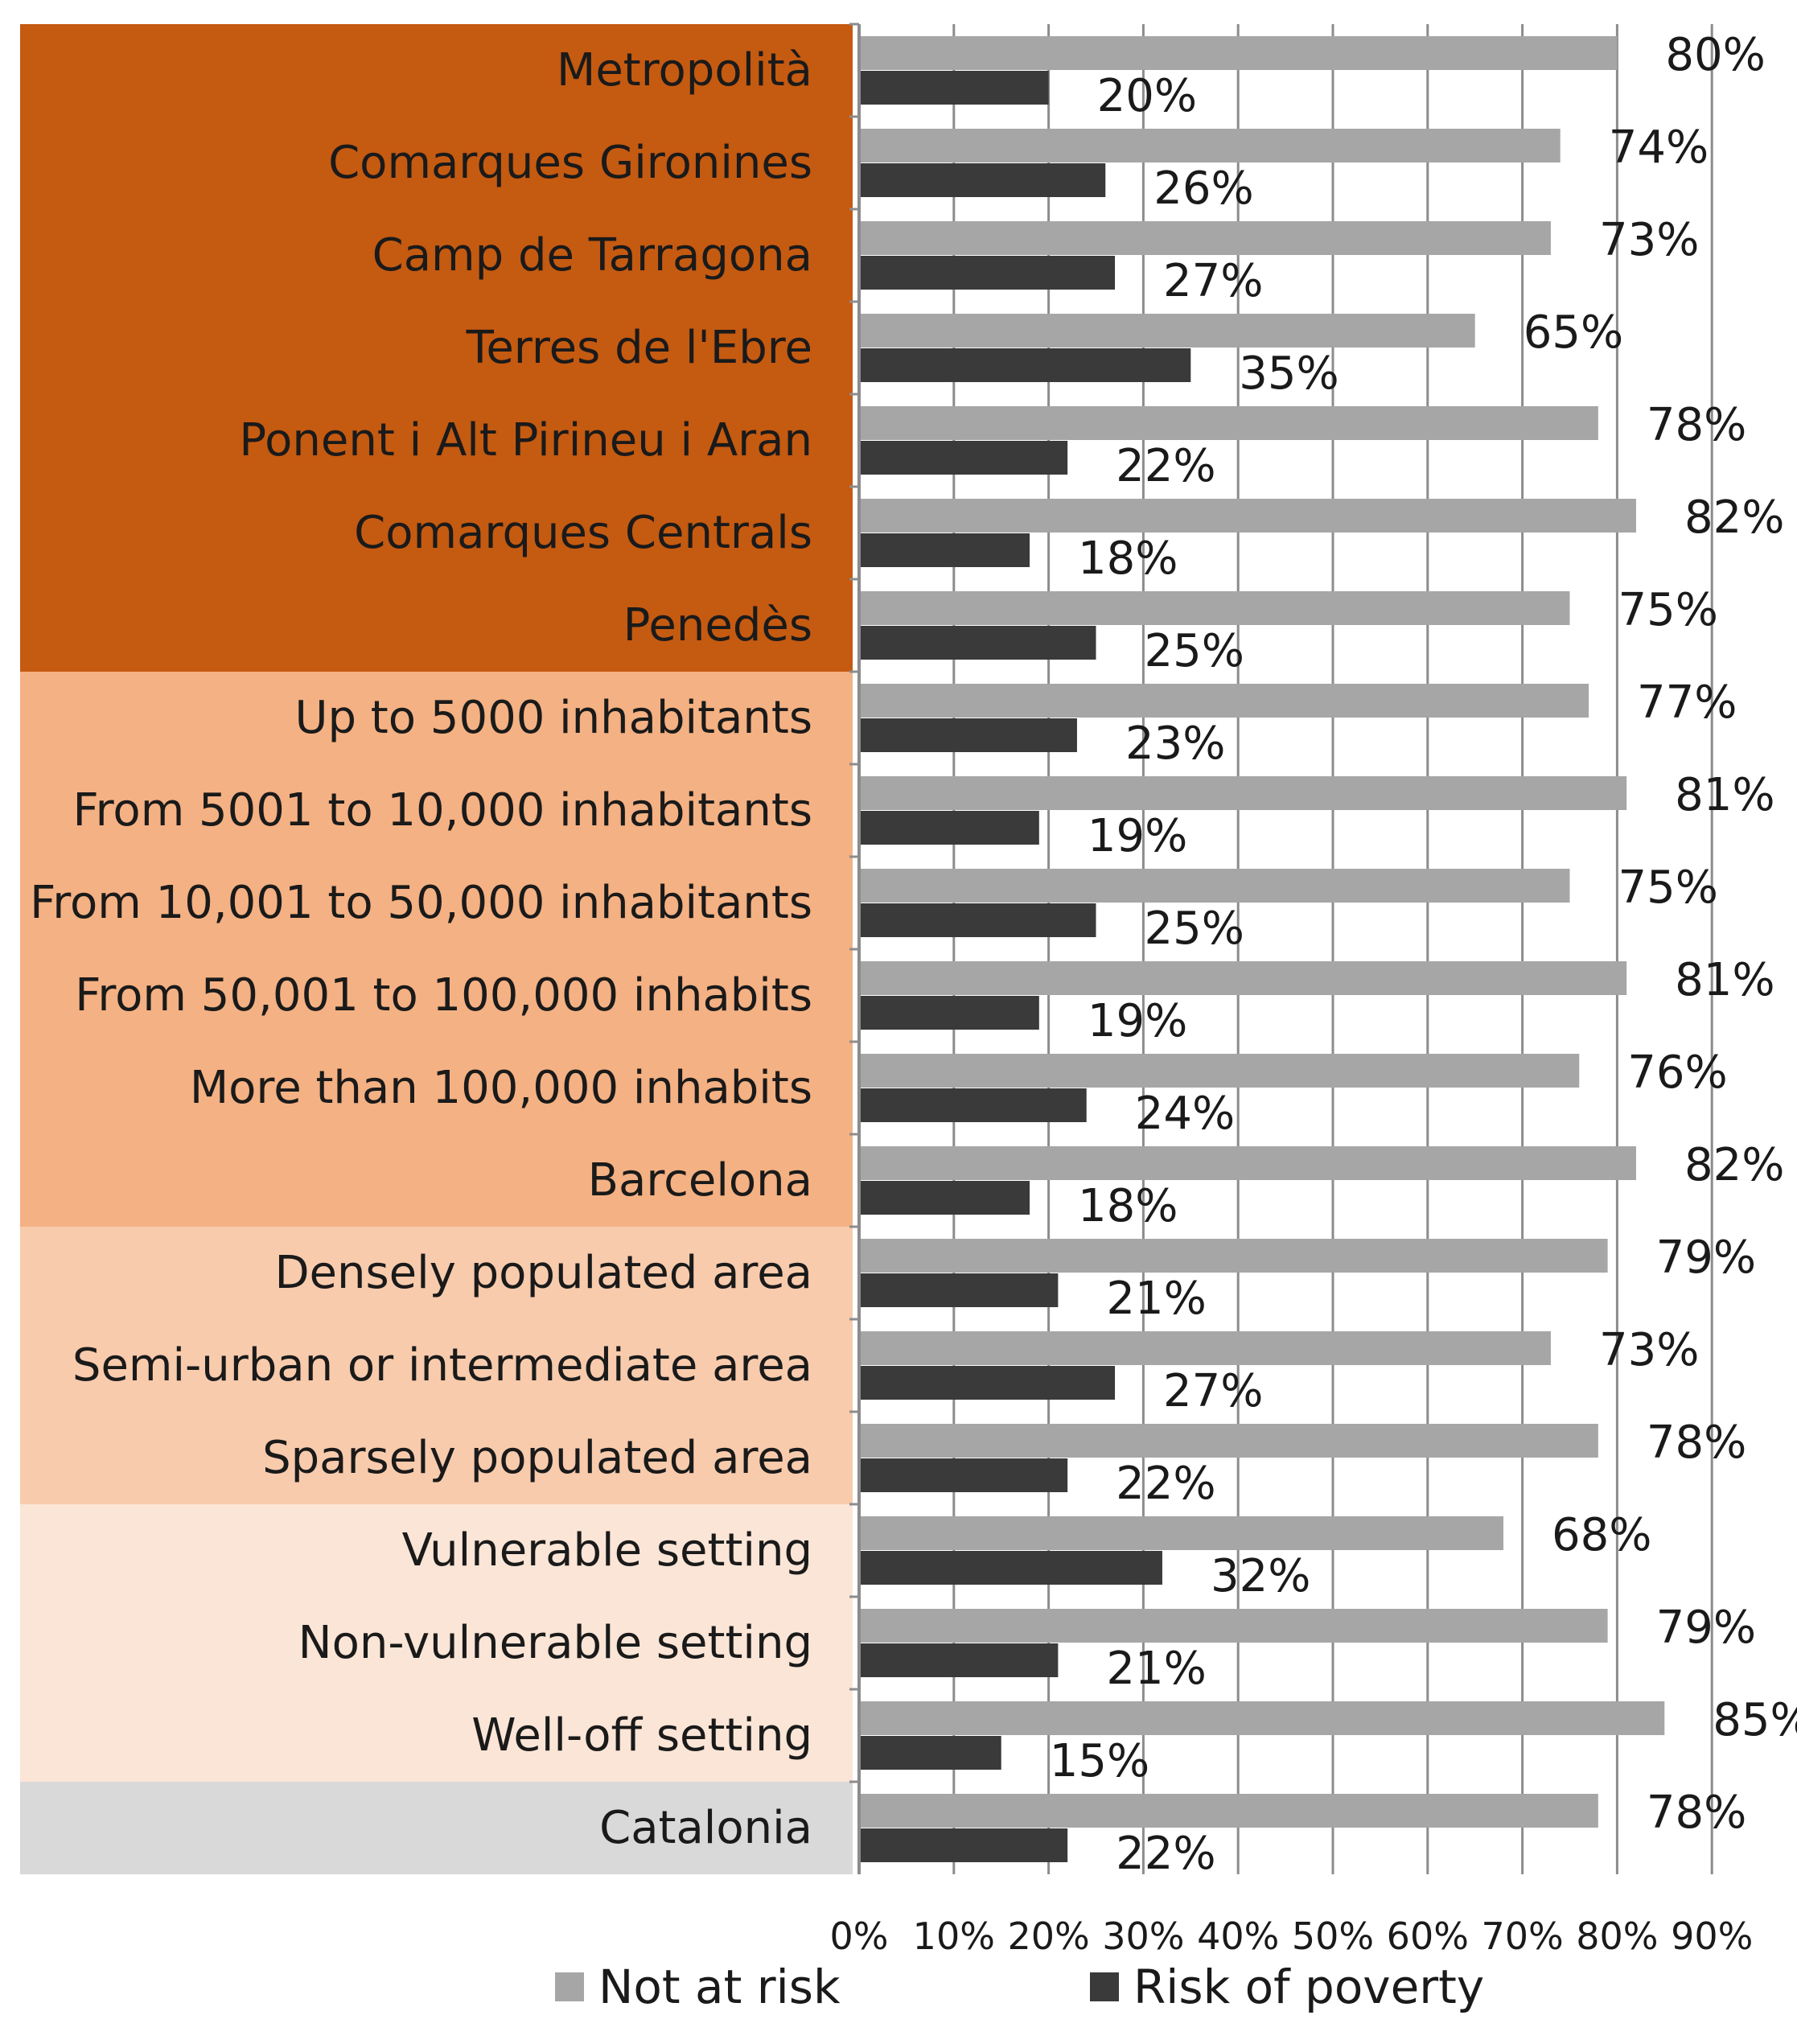 This screenshot has width=1797, height=2044. I want to click on category-label: Penedès, so click(718, 625).